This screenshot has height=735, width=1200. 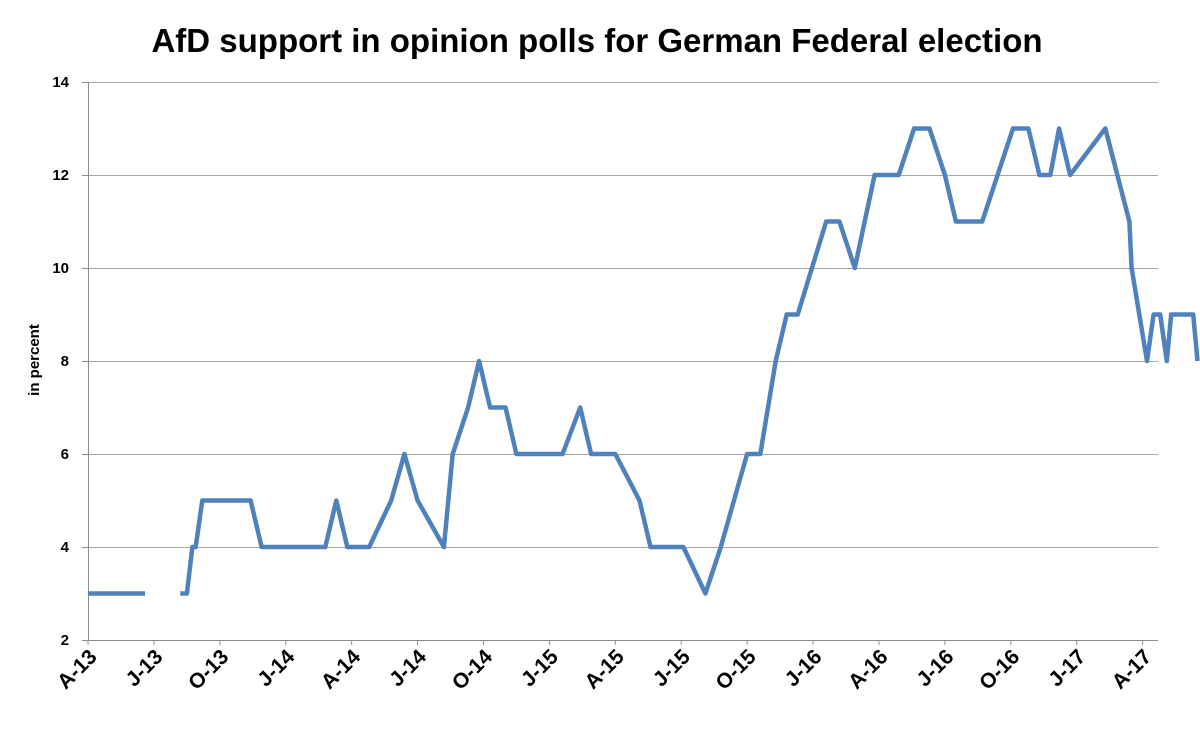 I want to click on y-tick-label: 8, so click(x=65, y=361).